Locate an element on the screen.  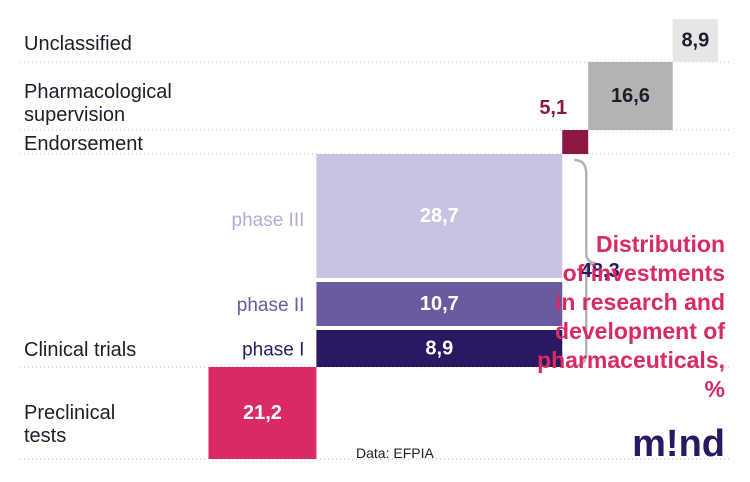
phase-label: phase III is located at coordinates (268, 220).